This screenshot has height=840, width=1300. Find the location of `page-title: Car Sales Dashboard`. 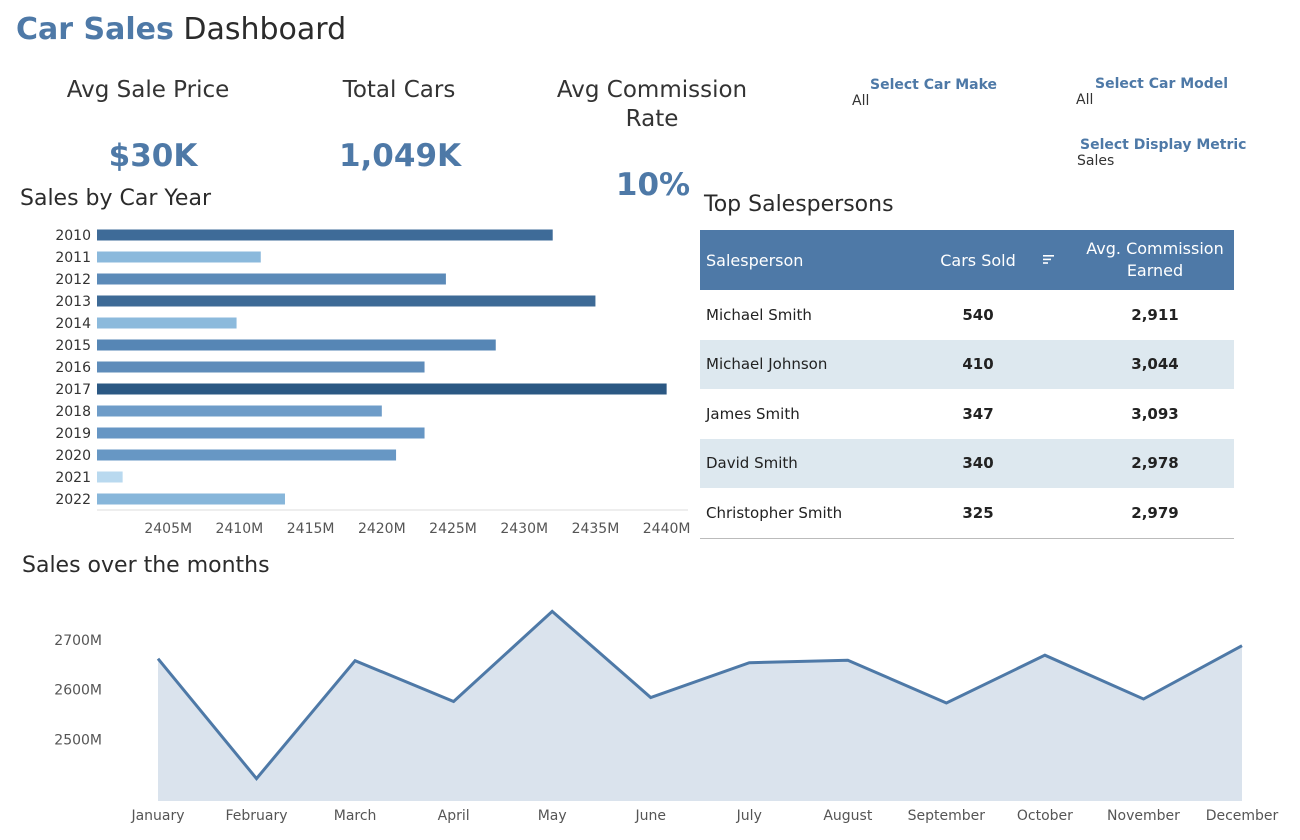

page-title: Car Sales Dashboard is located at coordinates (181, 29).